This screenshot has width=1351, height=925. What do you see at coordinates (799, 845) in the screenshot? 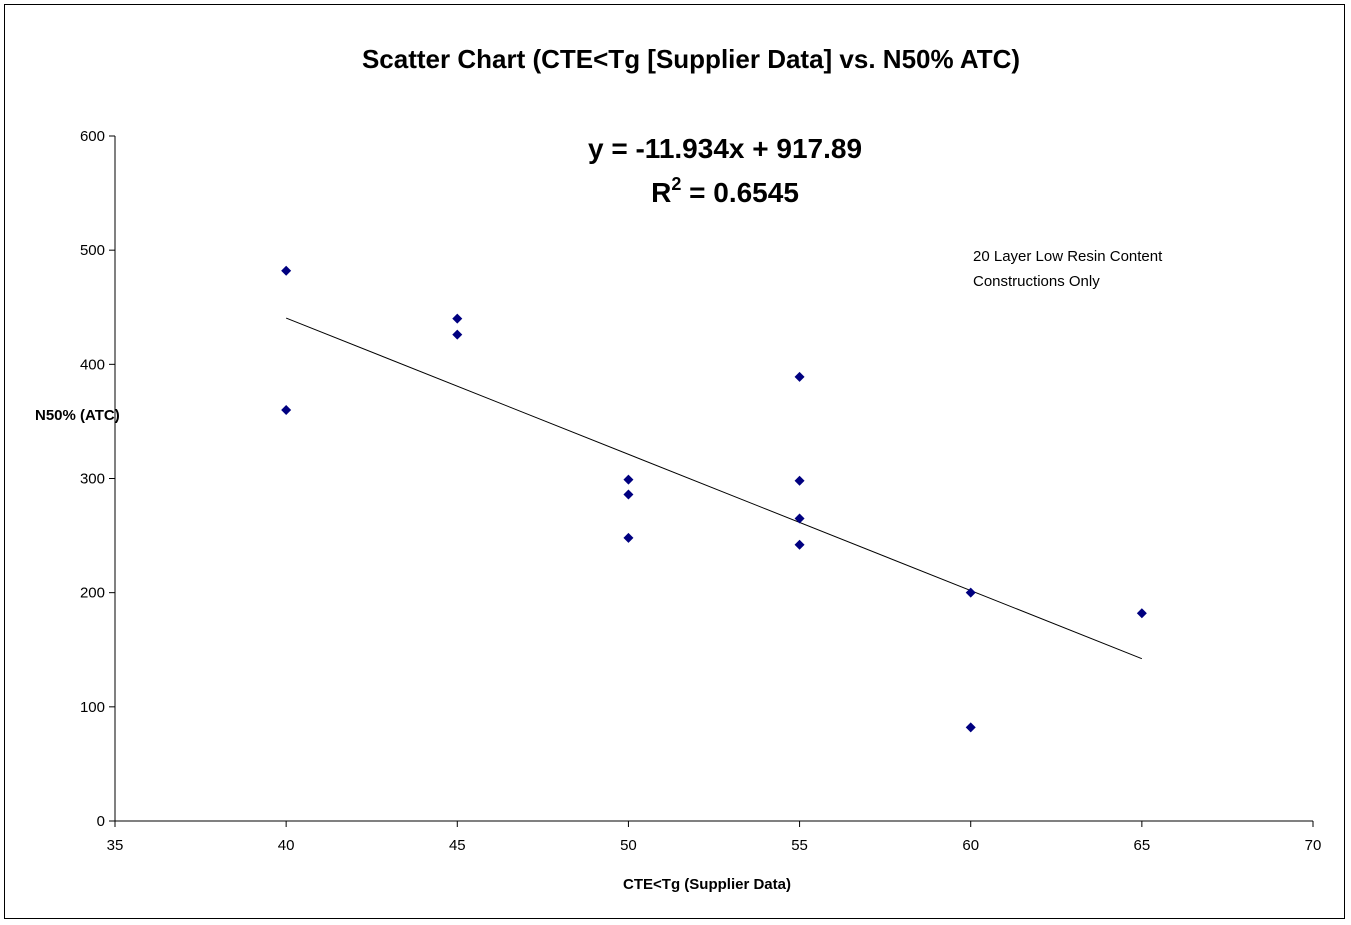
I see `x-tick-label: 55` at bounding box center [799, 845].